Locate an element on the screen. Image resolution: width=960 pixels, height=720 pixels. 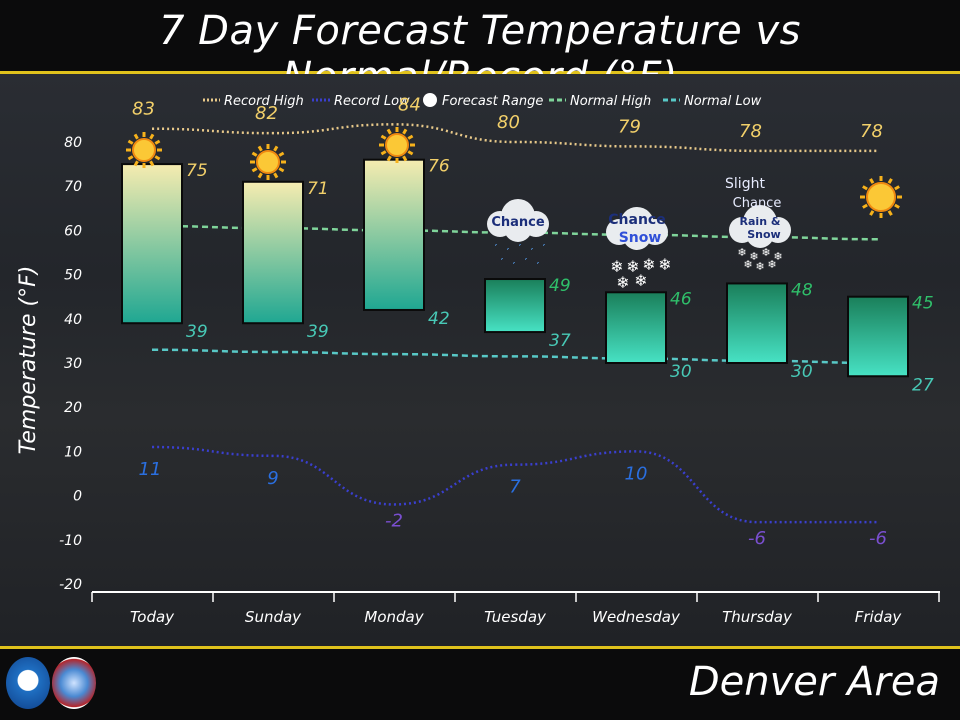
y-tick-label: -10 is located at coordinates (70, 541).